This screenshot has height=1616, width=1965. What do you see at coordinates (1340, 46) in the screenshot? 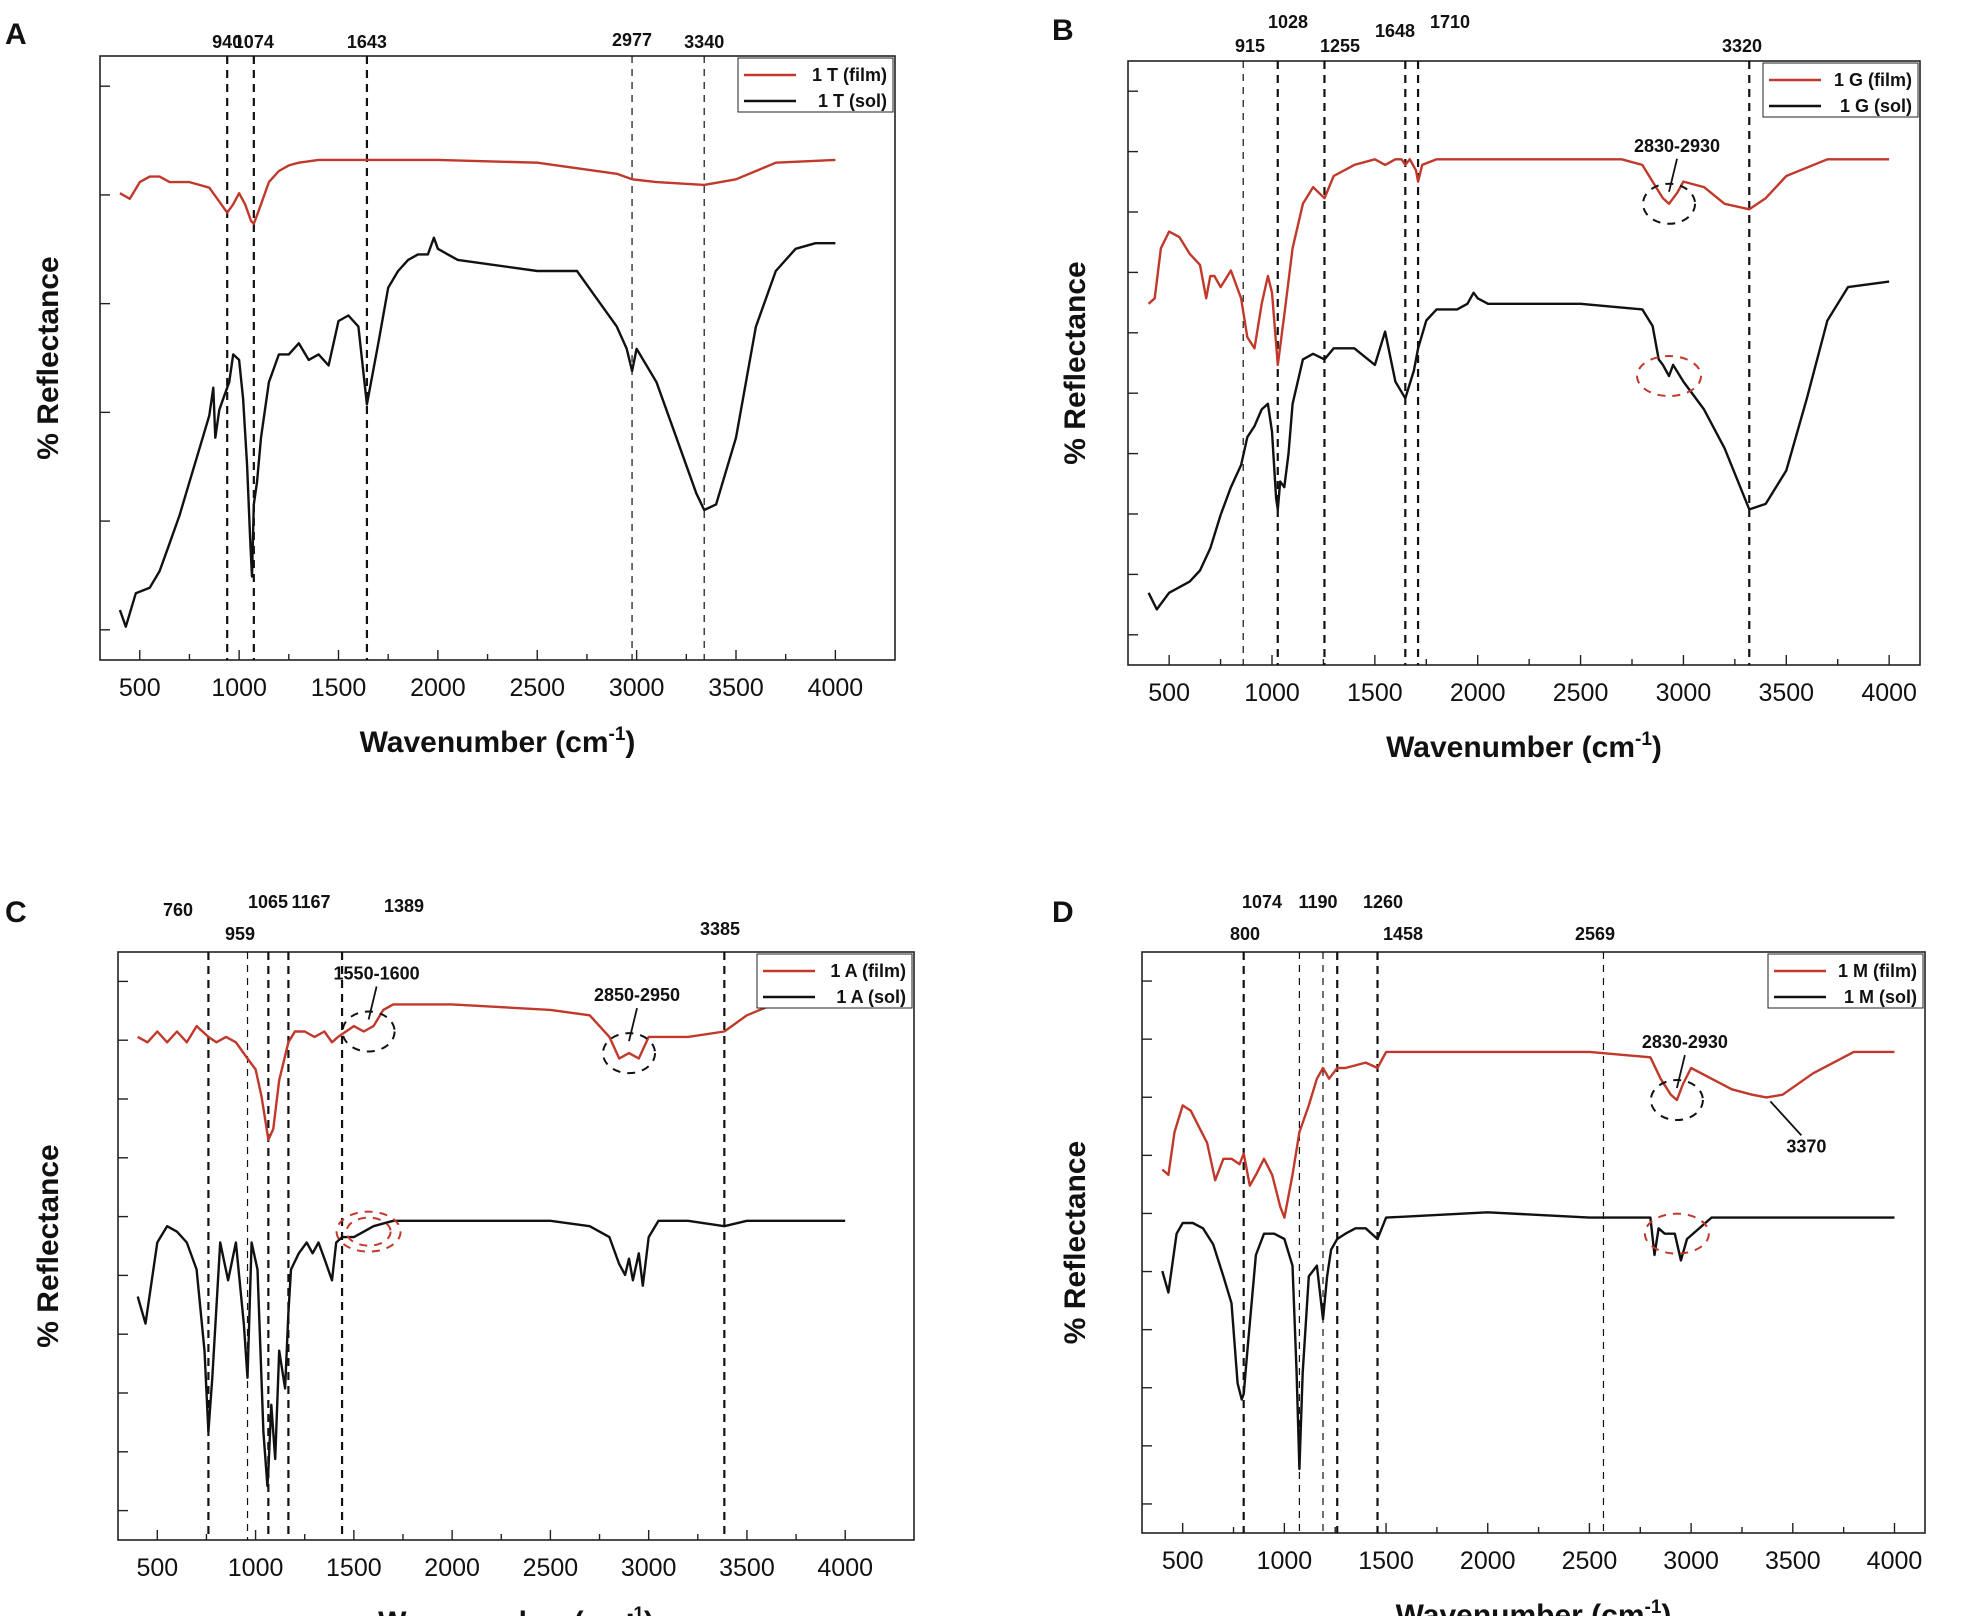
I see `peak-label: 1255` at bounding box center [1340, 46].